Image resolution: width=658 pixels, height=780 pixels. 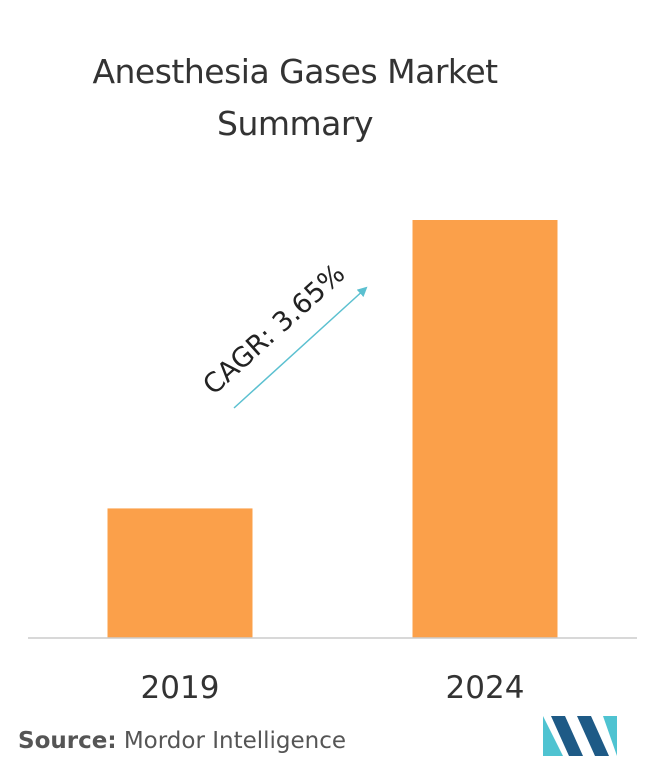 I want to click on bar-2019, so click(x=180, y=573).